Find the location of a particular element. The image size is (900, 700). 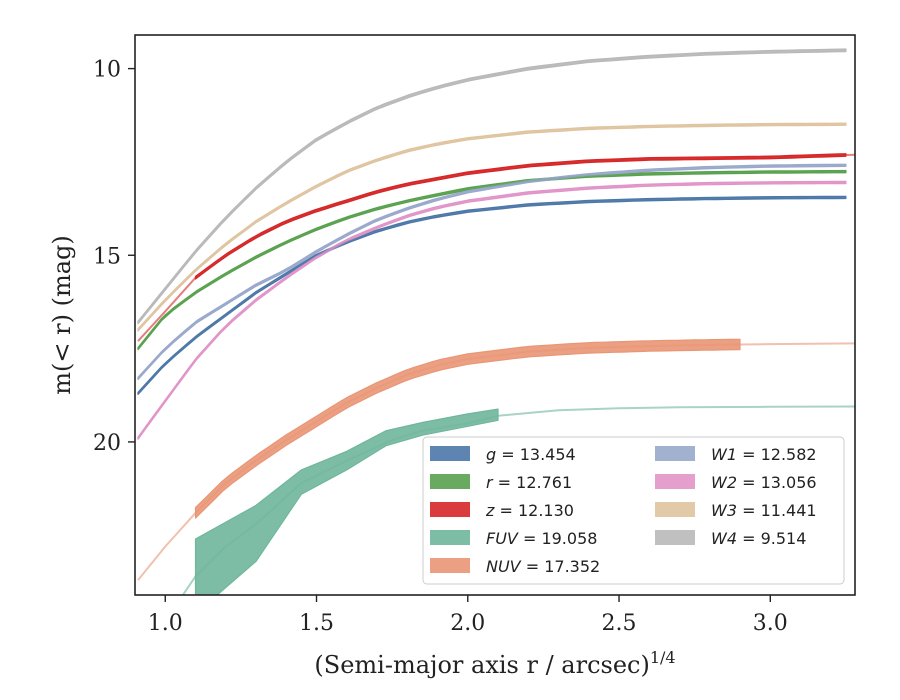

legend-swatch-nuv is located at coordinates (450, 565).